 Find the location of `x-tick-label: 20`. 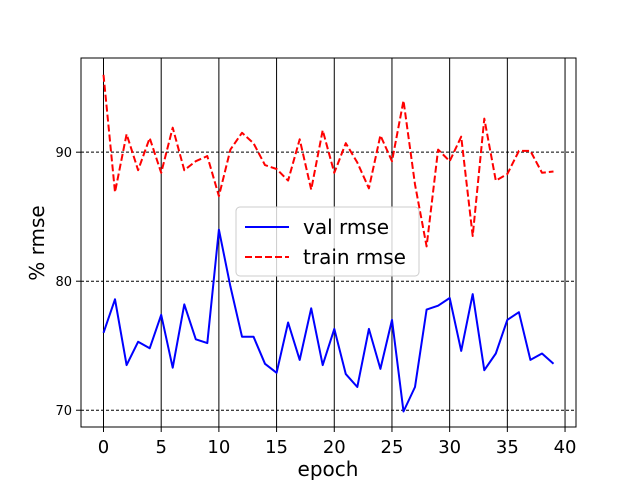

x-tick-label: 20 is located at coordinates (334, 447).